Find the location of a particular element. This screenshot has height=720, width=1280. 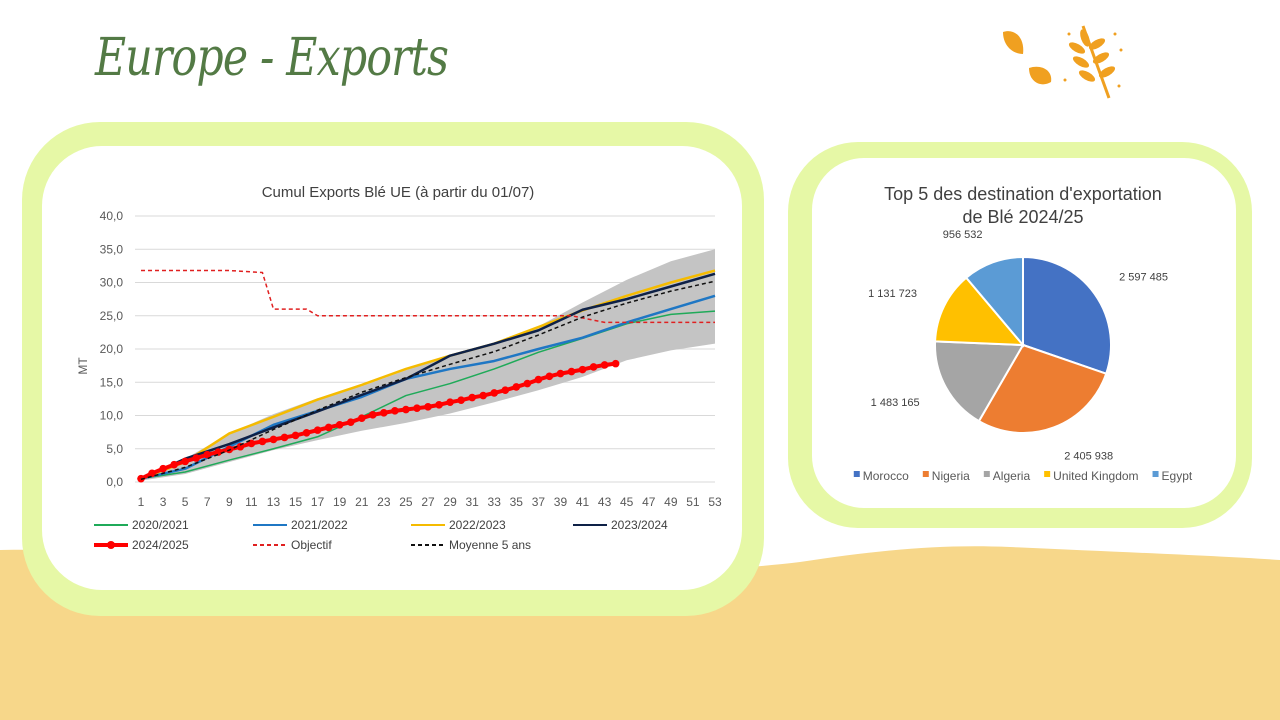

page-title: Europe - Exports is located at coordinates (272, 58).